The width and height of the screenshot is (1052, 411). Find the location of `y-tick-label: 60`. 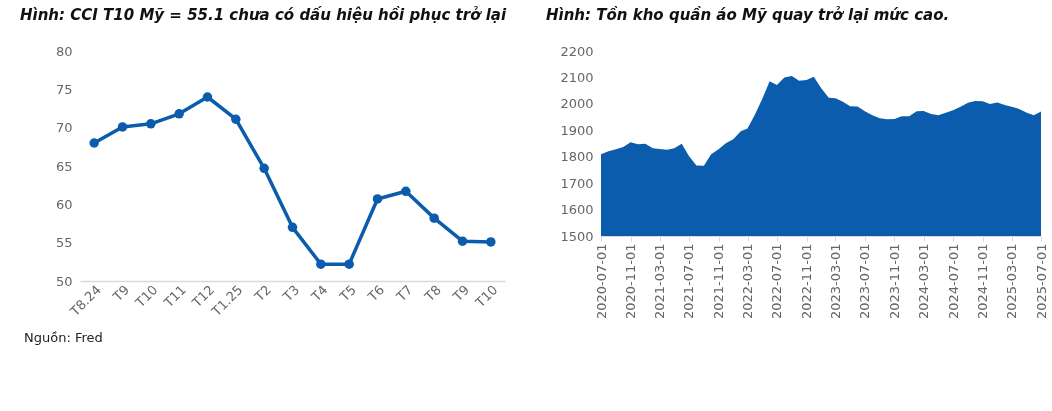

y-tick-label: 60 is located at coordinates (64, 204).